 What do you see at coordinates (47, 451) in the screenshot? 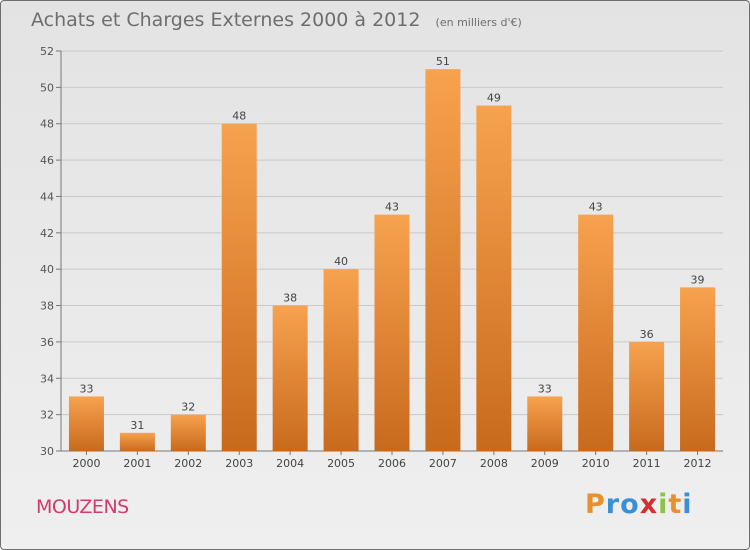
I see `y-tick-label: 30` at bounding box center [47, 451].